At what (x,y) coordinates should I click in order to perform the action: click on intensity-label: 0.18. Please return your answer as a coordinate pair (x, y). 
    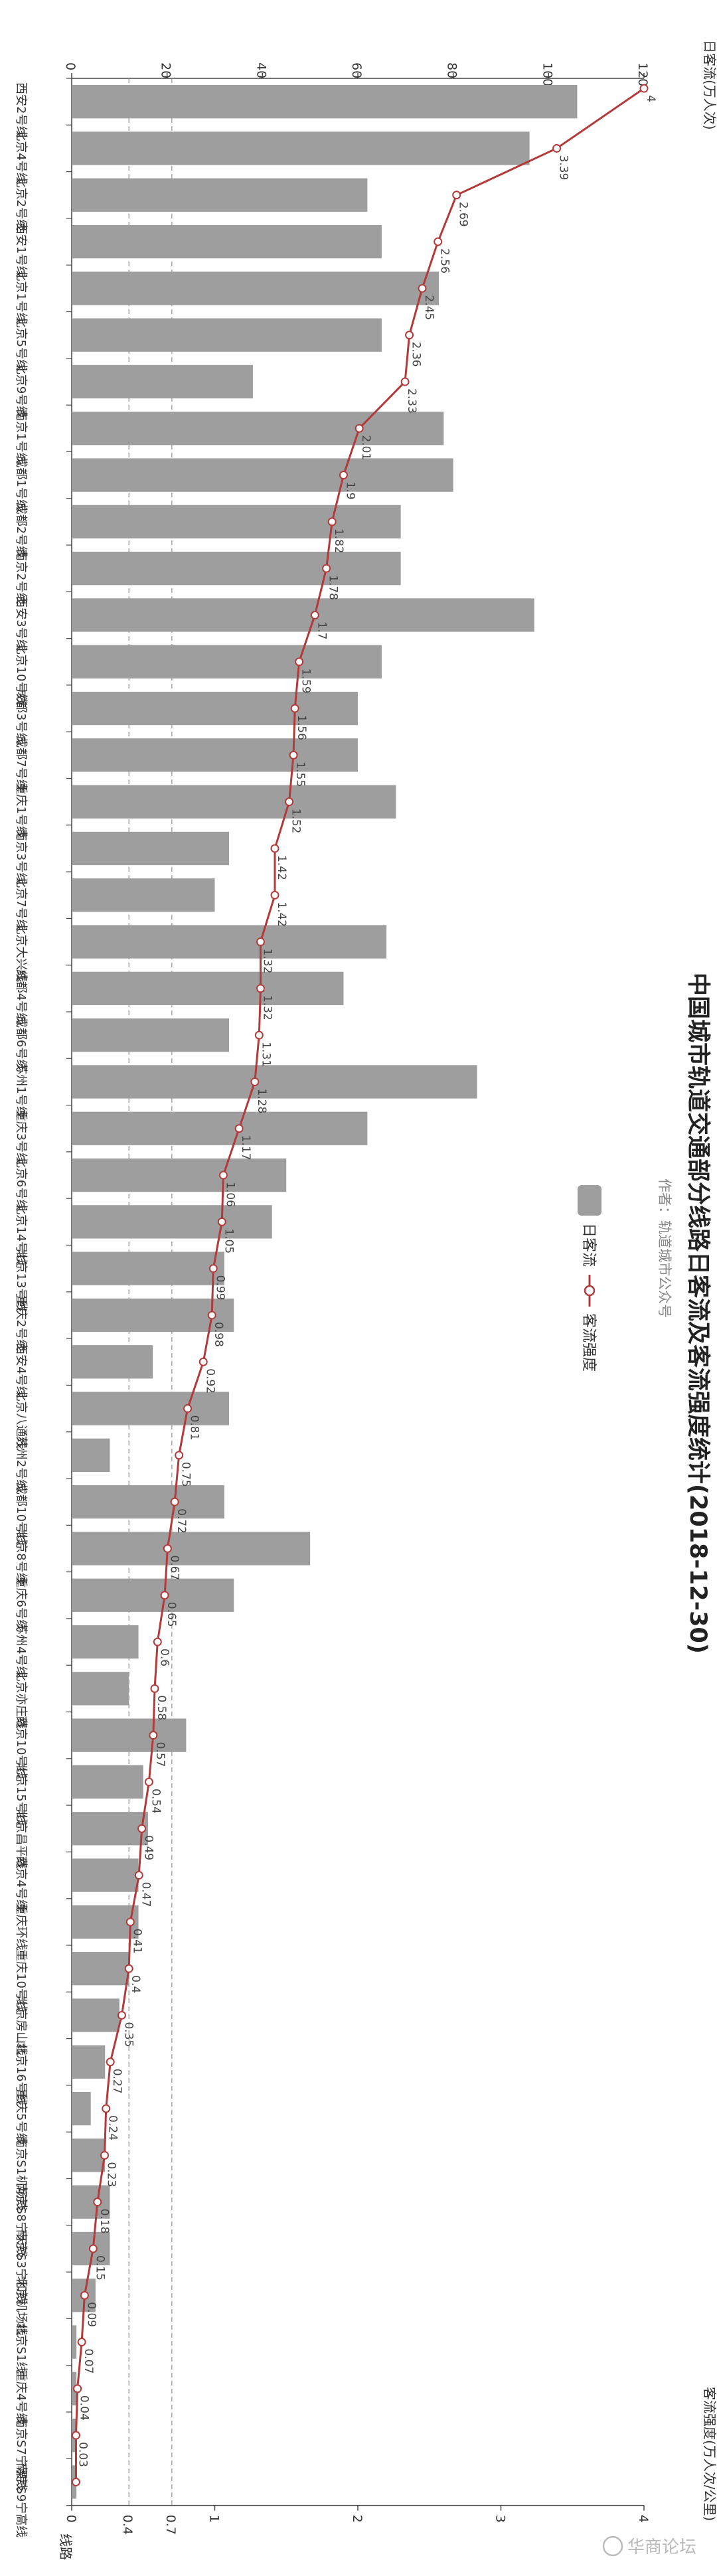
    Looking at the image, I should click on (104, 2221).